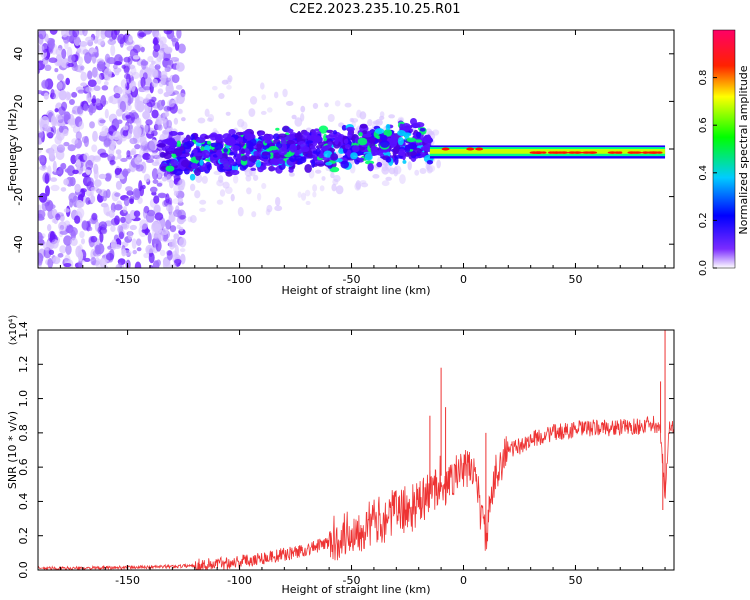 The height and width of the screenshot is (600, 750). What do you see at coordinates (575, 580) in the screenshot?
I see `bottom-x-tick-label: 50` at bounding box center [575, 580].